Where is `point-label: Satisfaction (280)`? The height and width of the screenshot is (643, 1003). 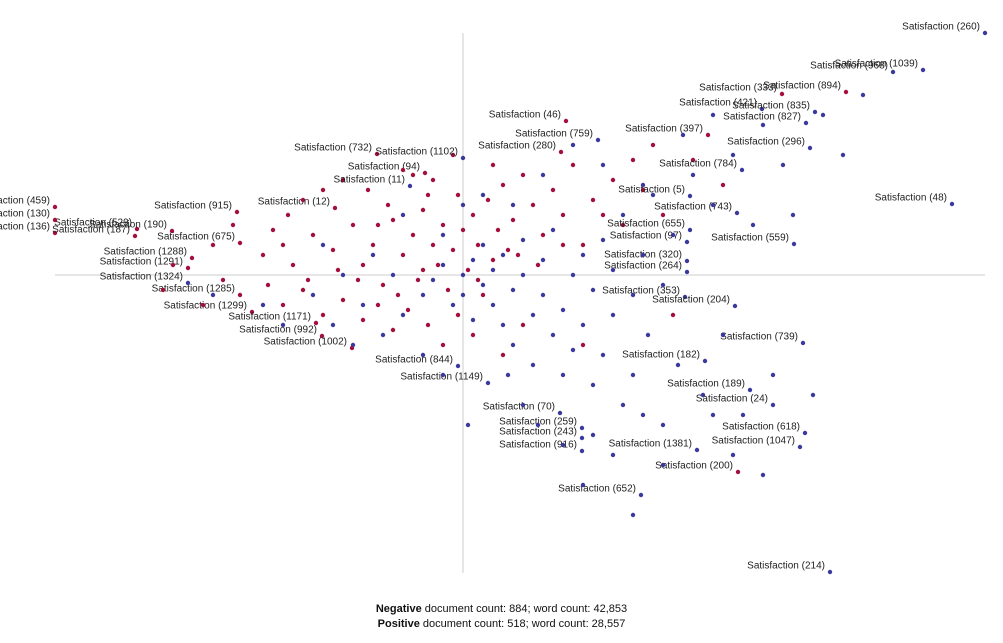
point-label: Satisfaction (280) is located at coordinates (517, 146).